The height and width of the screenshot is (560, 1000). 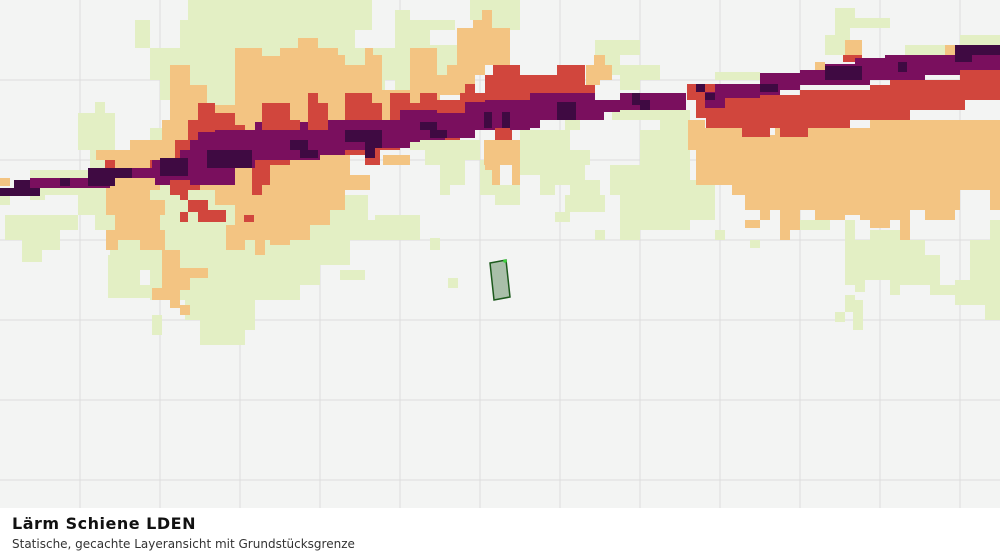 I want to click on parcel-vertex-marker, so click(x=505, y=261).